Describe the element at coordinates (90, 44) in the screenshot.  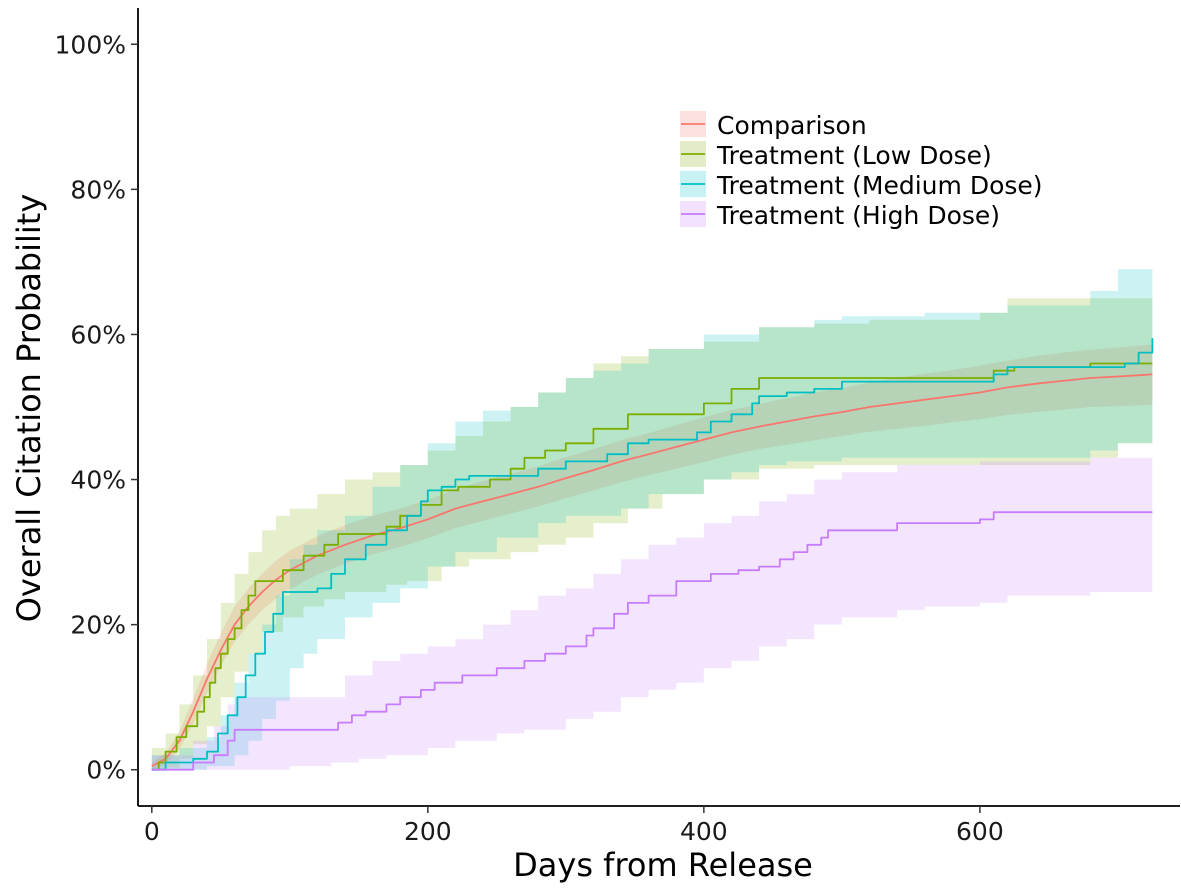
I see `y-tick-label: 100%` at that location.